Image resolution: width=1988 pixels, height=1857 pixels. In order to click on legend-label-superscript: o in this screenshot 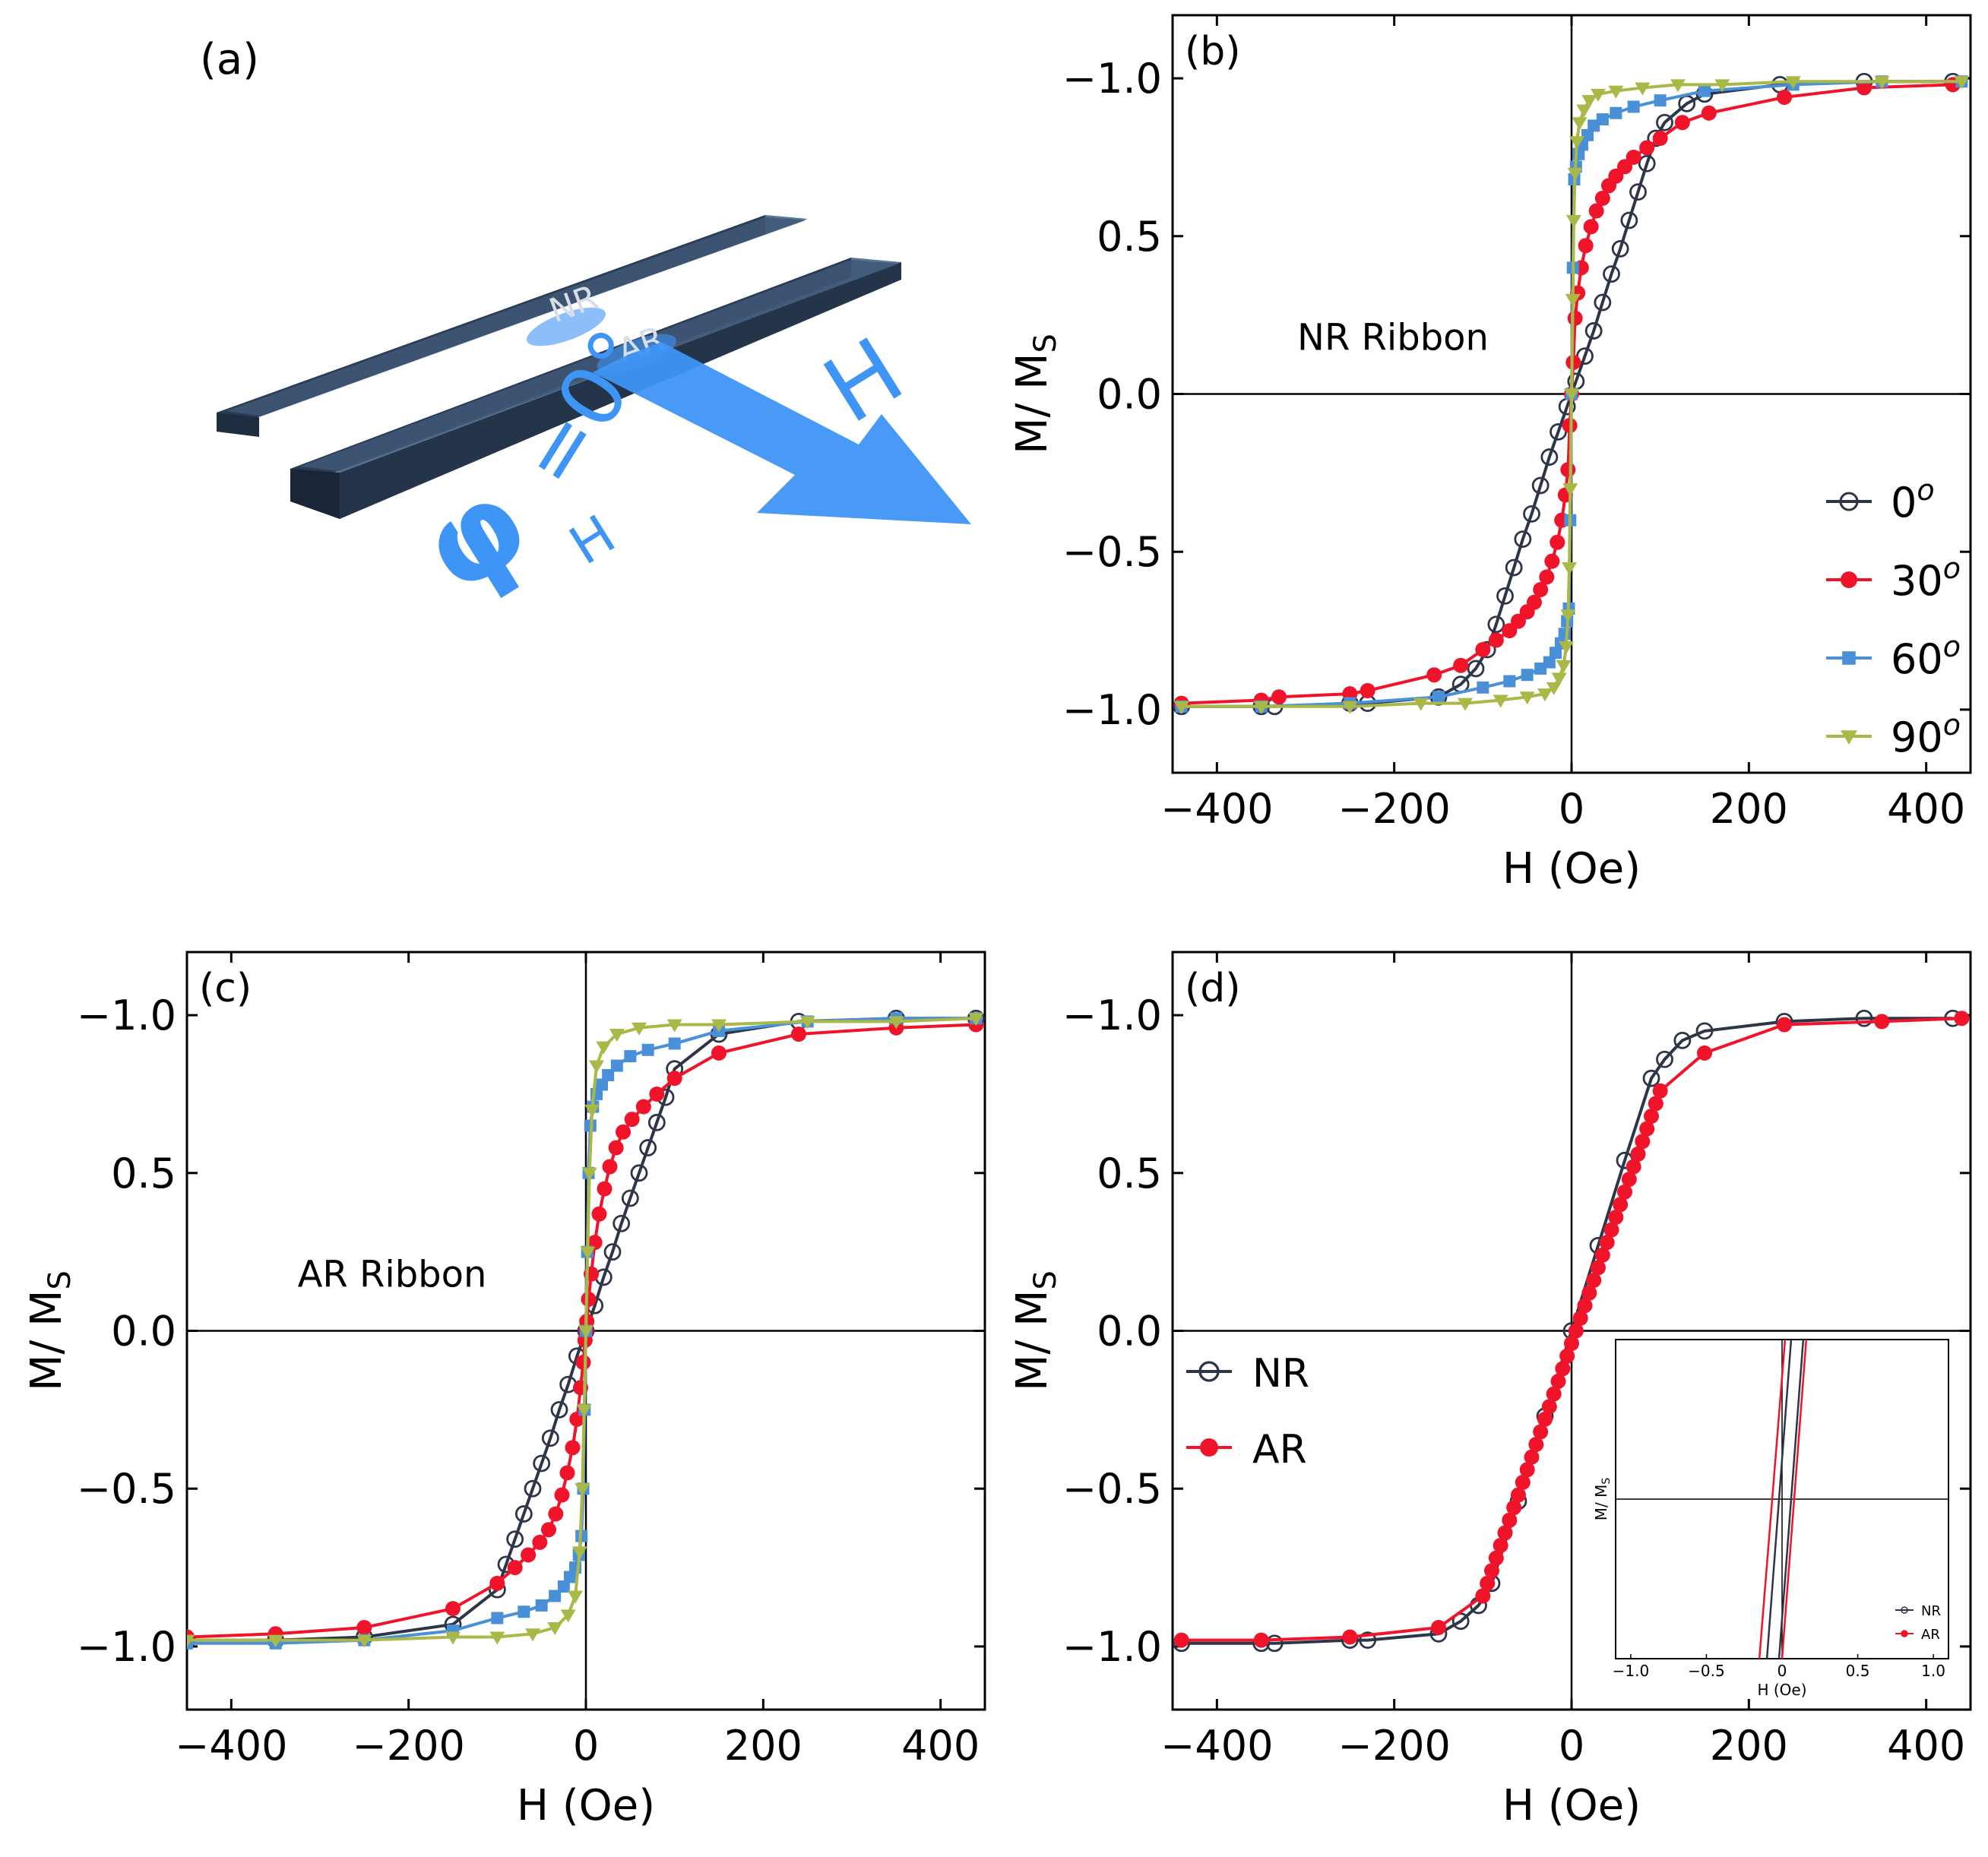, I will do `click(1925, 490)`.